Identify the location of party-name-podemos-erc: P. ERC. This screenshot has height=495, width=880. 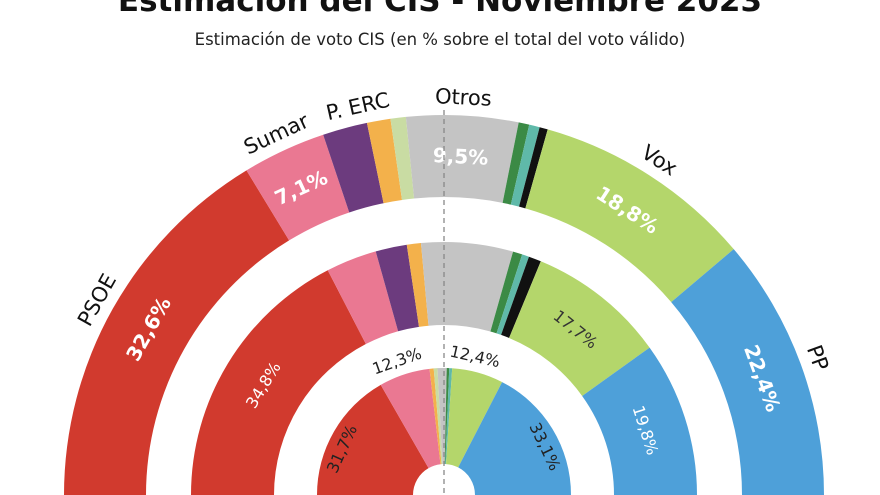
(358, 106).